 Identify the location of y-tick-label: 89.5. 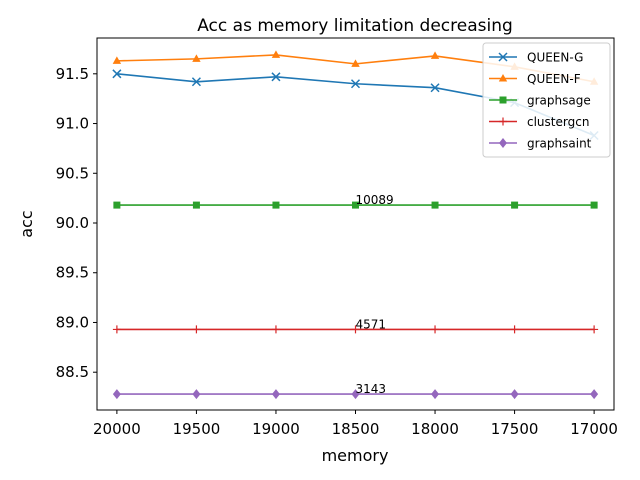
(72, 273).